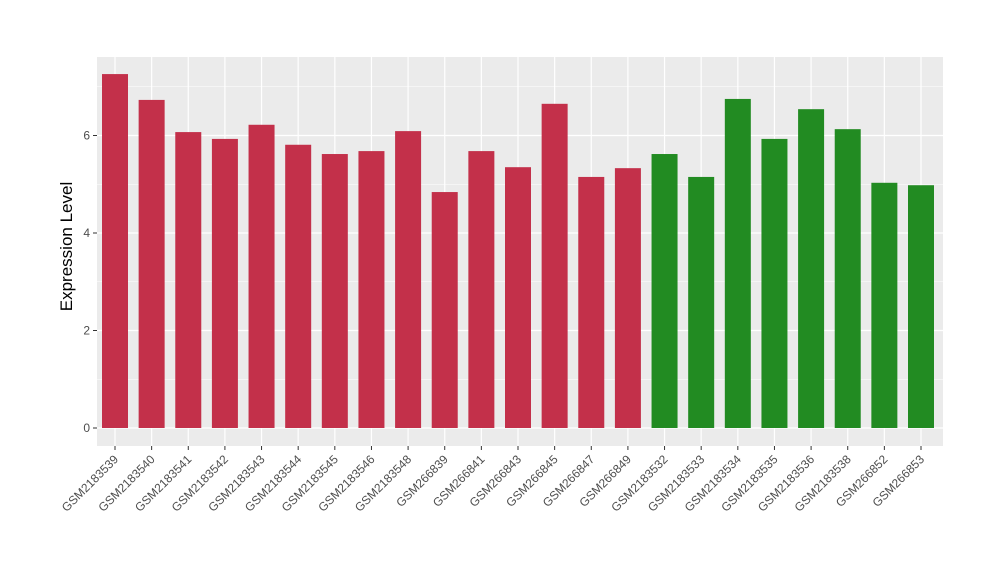 This screenshot has height=580, width=1000. Describe the element at coordinates (86, 136) in the screenshot. I see `y-tick-label: 6` at that location.